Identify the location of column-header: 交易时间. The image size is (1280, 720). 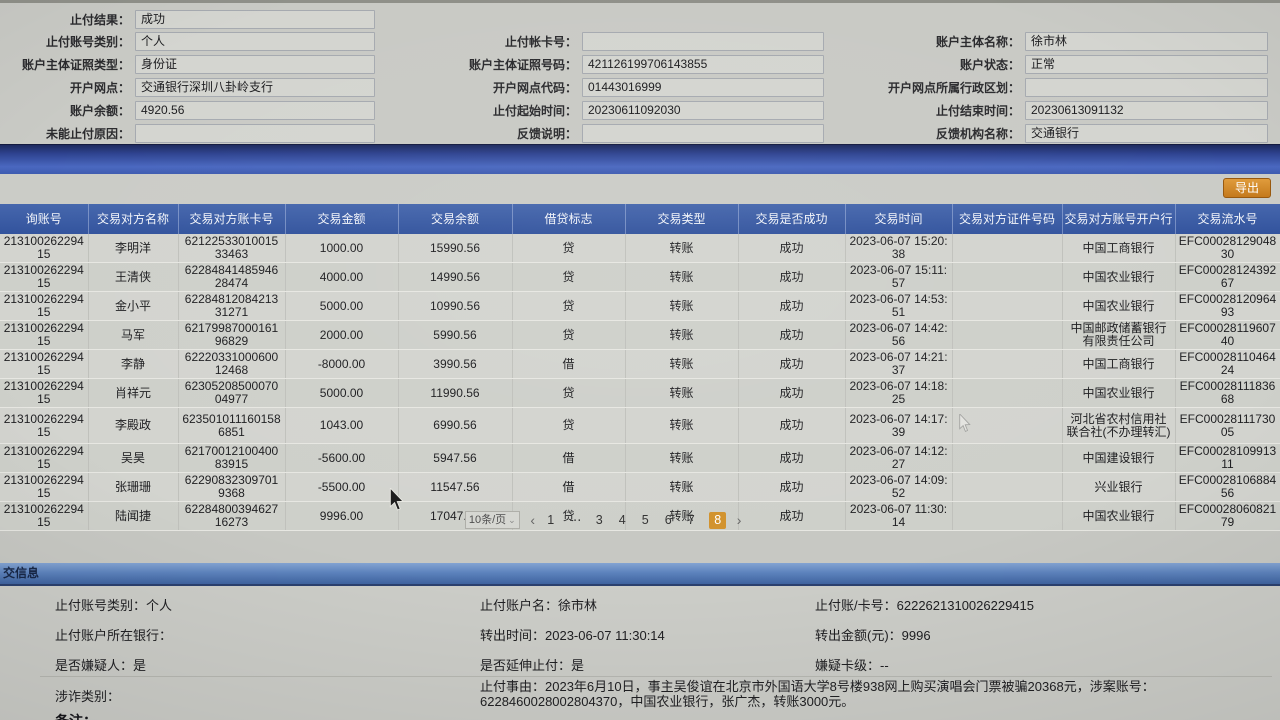
(899, 219).